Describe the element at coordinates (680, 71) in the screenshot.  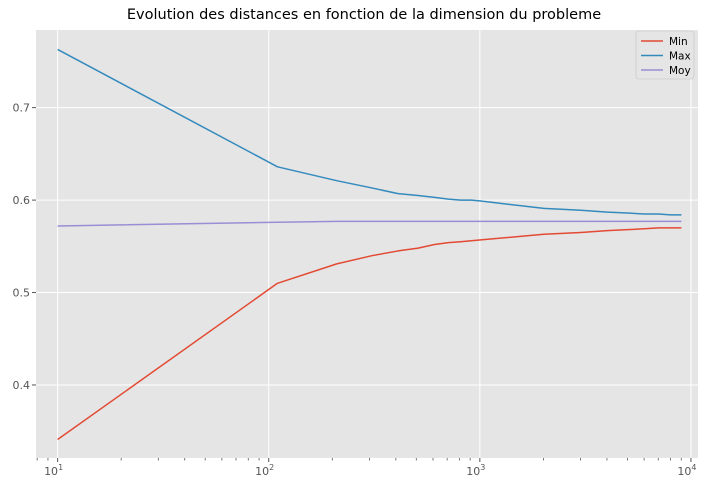
I see `legend-label: Moy` at that location.